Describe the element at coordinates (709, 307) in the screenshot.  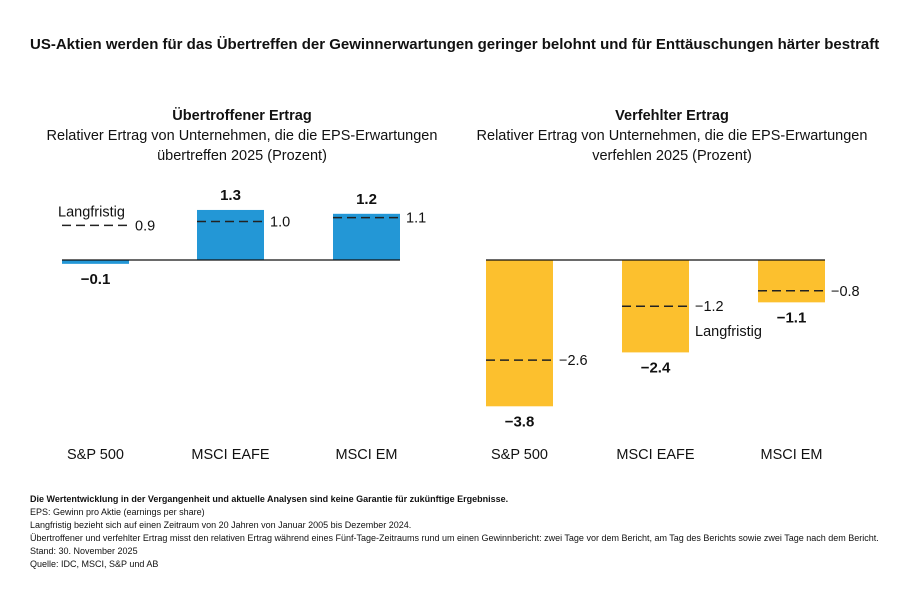
I see `miss-long-term-label-2: −1.2` at that location.